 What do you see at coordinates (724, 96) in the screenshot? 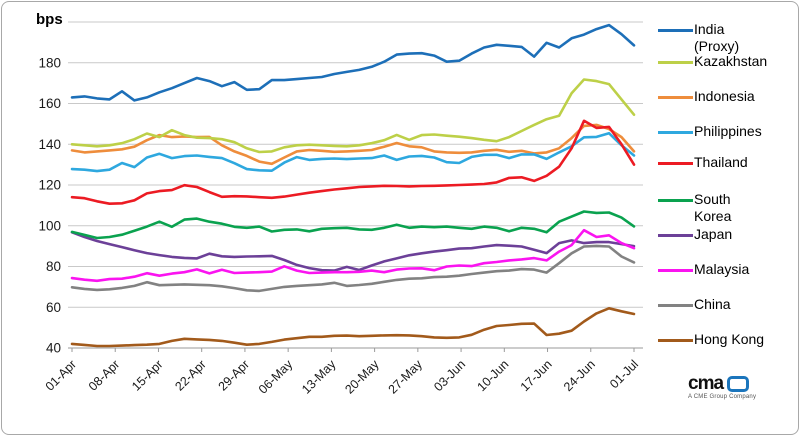
I see `legend-label: Indonesia` at bounding box center [724, 96].